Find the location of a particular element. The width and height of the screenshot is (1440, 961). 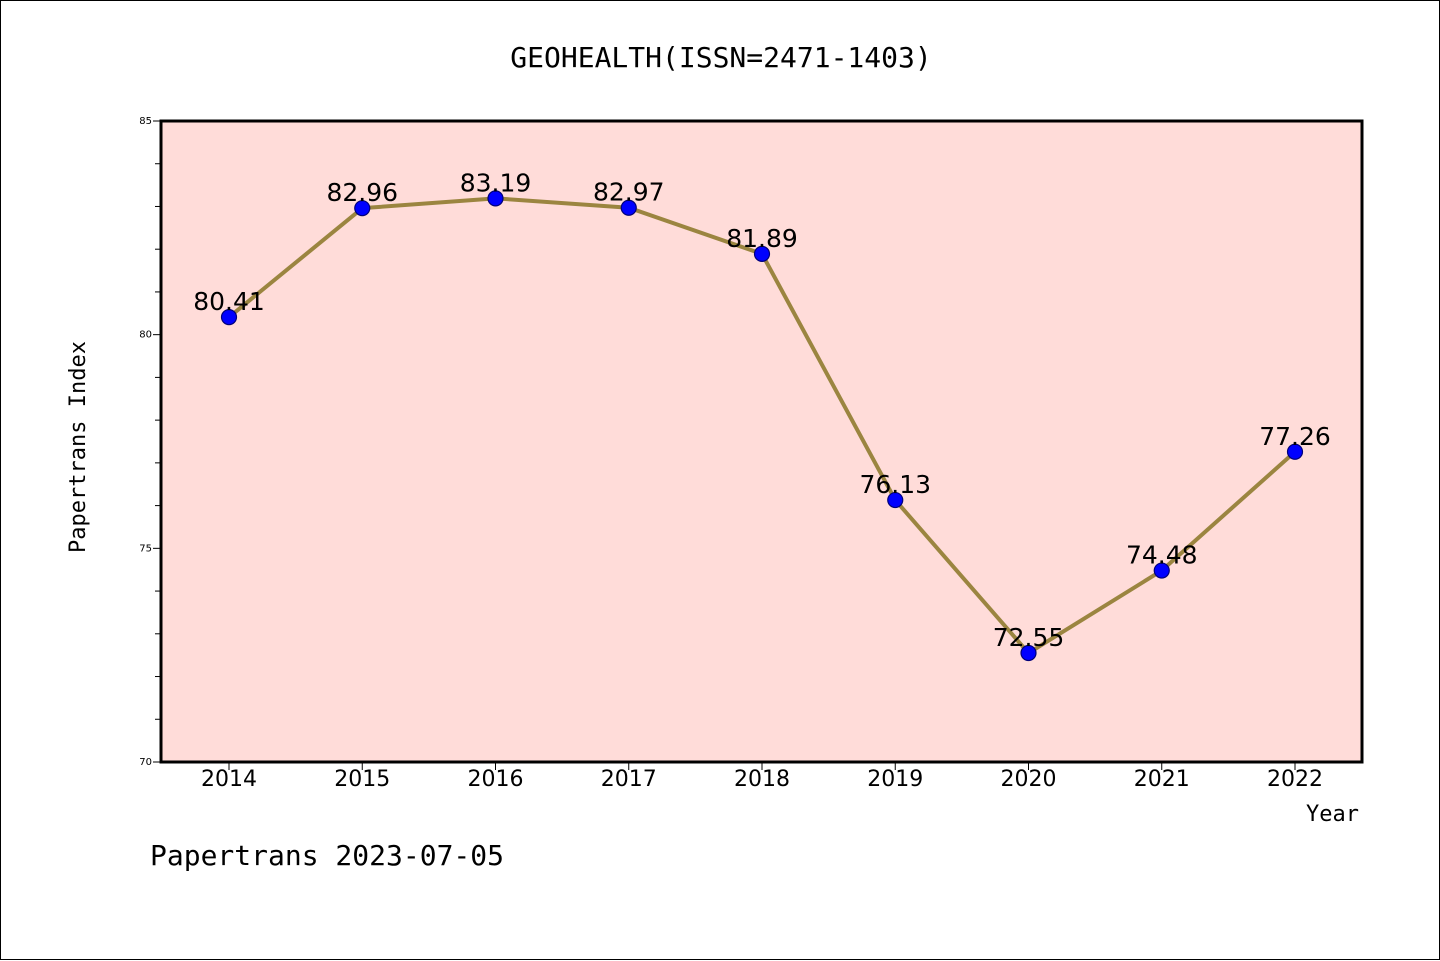

data-label: 82.97 is located at coordinates (629, 192).